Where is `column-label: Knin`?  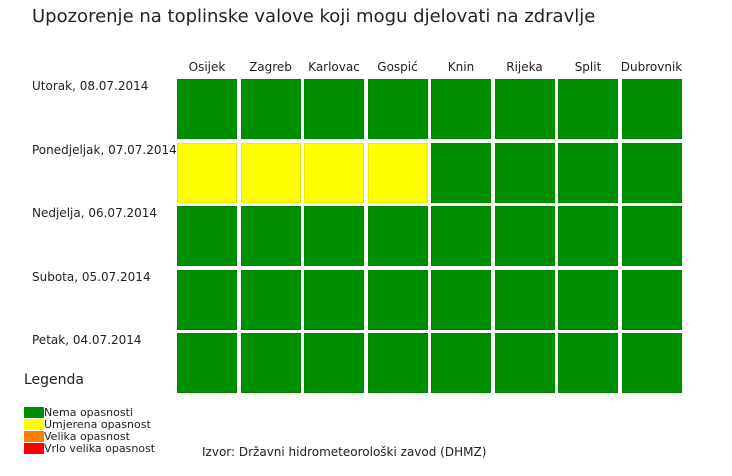
column-label: Knin is located at coordinates (461, 67).